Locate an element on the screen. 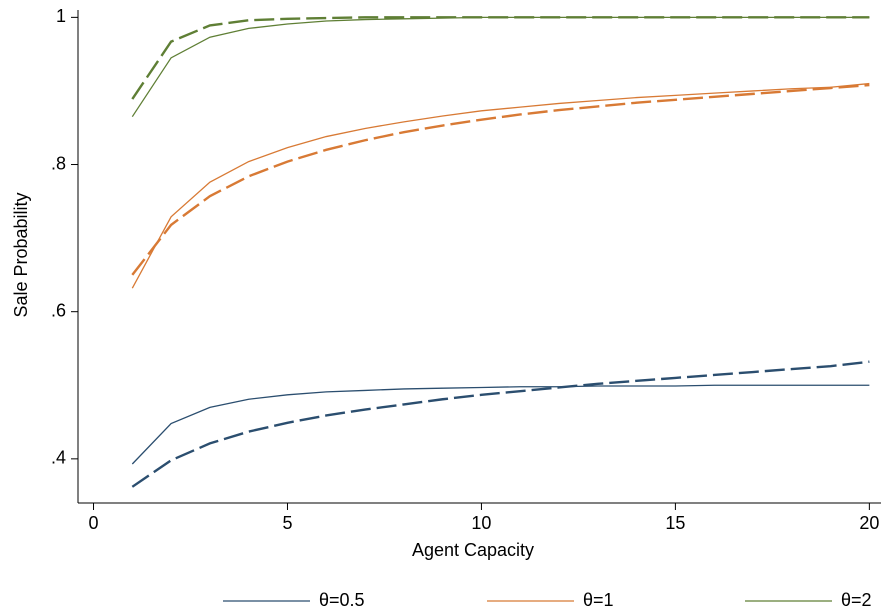 This screenshot has height=614, width=881. y-tick-label: .8 is located at coordinates (58, 163).